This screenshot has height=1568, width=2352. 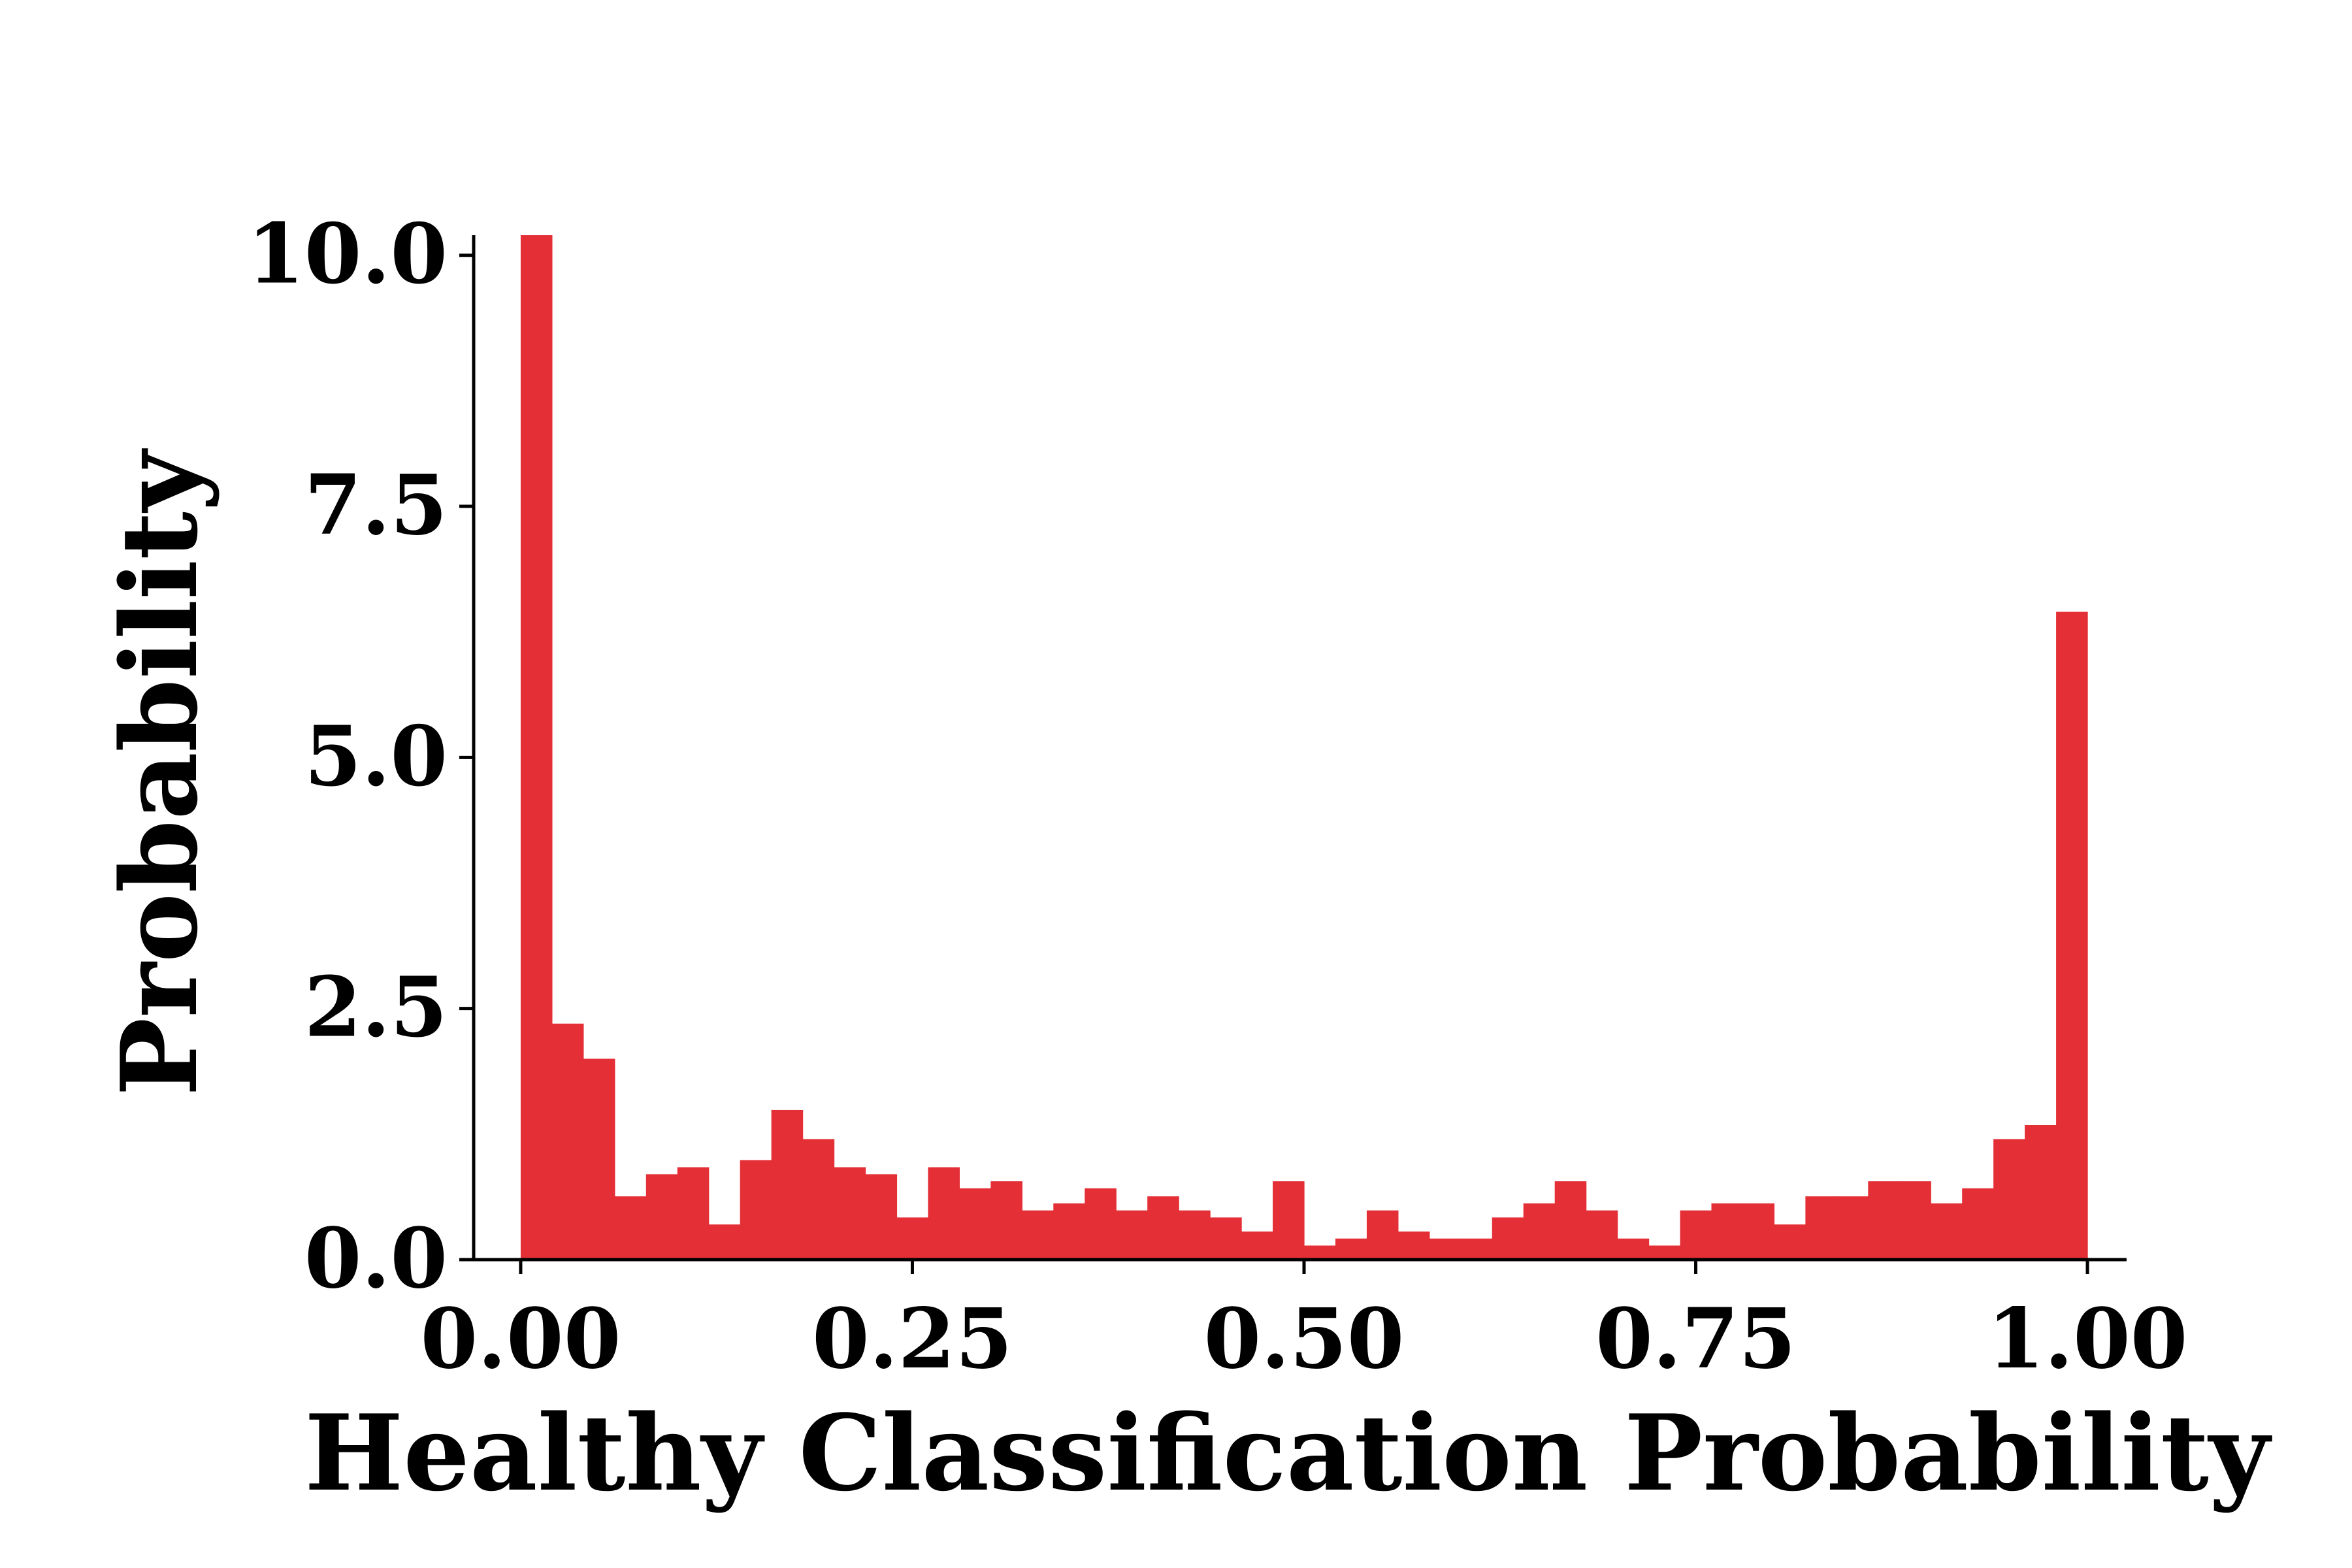 What do you see at coordinates (2087, 1338) in the screenshot?
I see `x-tick-label: 1.00` at bounding box center [2087, 1338].